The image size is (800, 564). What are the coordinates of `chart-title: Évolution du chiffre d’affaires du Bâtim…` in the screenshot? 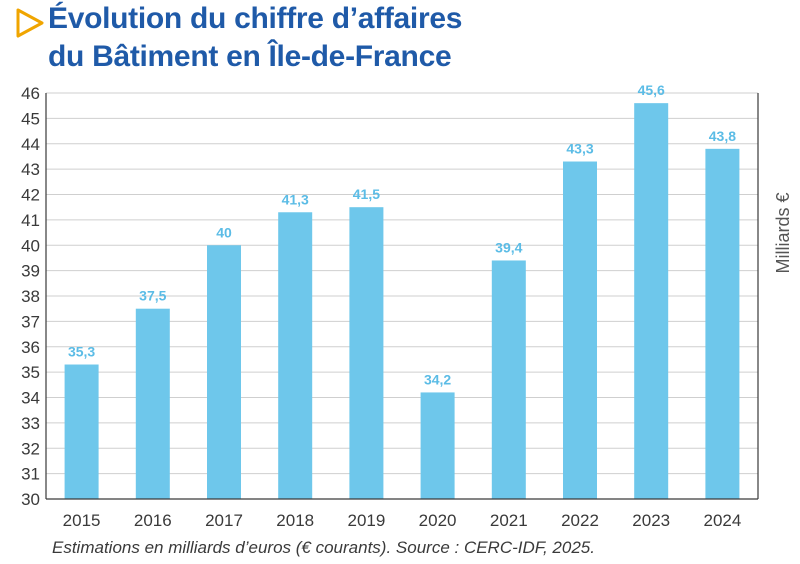 It's located at (238, 38).